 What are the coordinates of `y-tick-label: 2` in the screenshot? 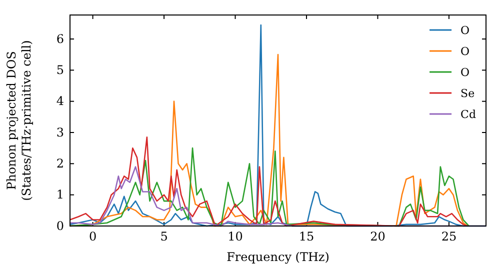 It's located at (60, 163).